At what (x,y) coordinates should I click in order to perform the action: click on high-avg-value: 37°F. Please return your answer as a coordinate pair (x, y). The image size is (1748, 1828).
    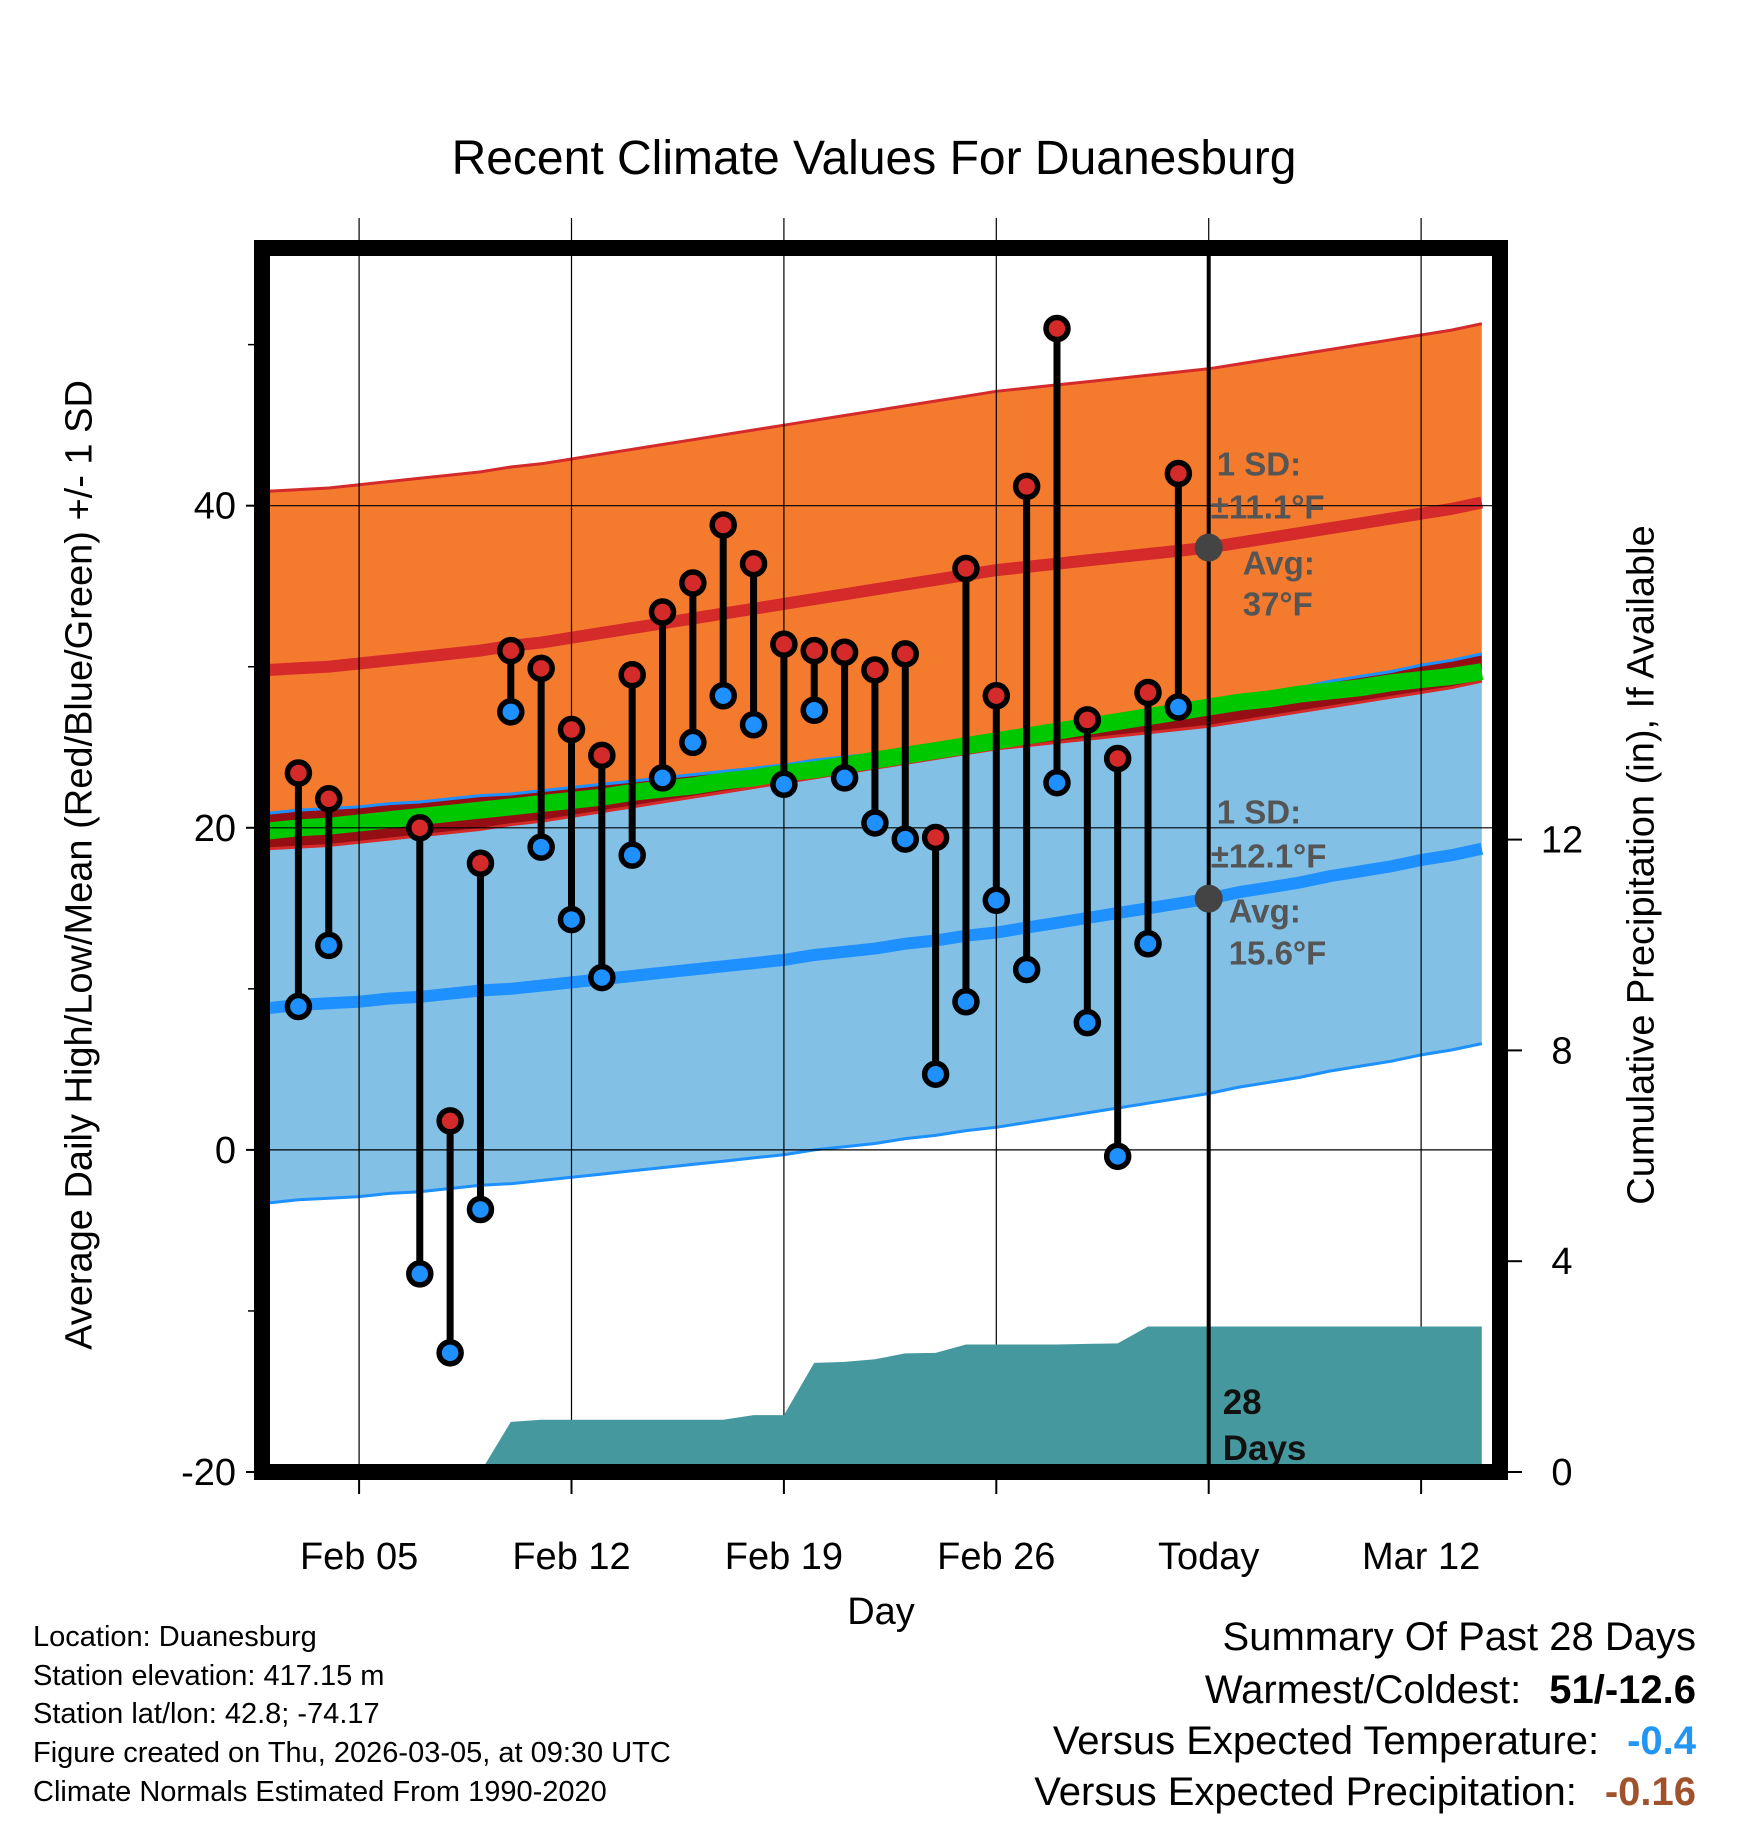
    Looking at the image, I should click on (1278, 604).